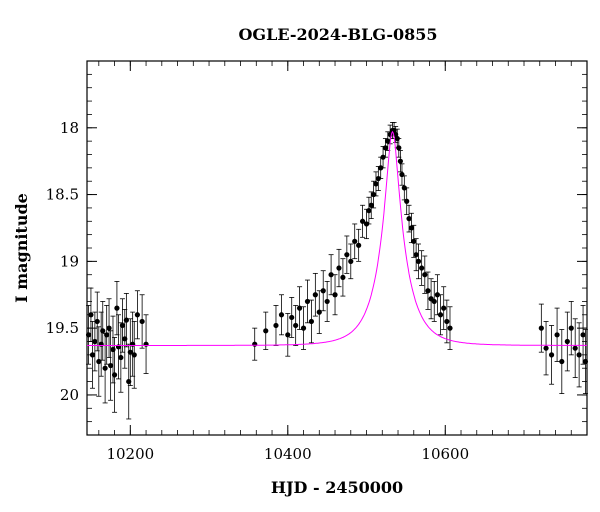  Describe the element at coordinates (69, 395) in the screenshot. I see `y-tick-label: 20` at that location.